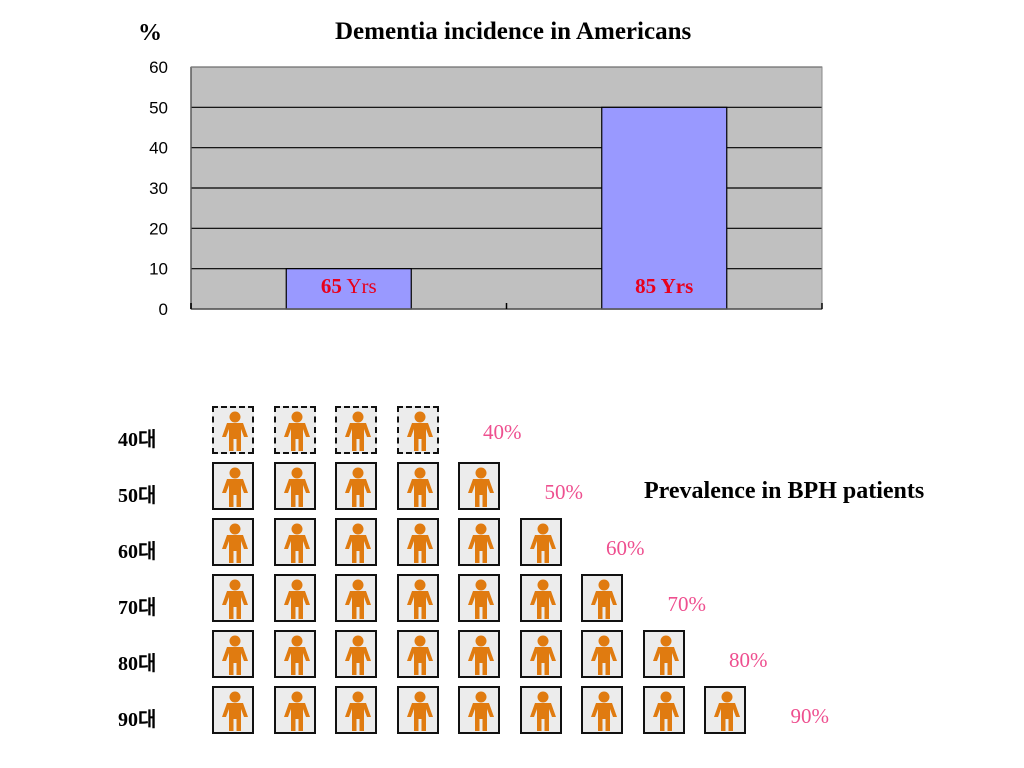 The height and width of the screenshot is (768, 1024). I want to click on bar-label-number: 65, so click(331, 286).